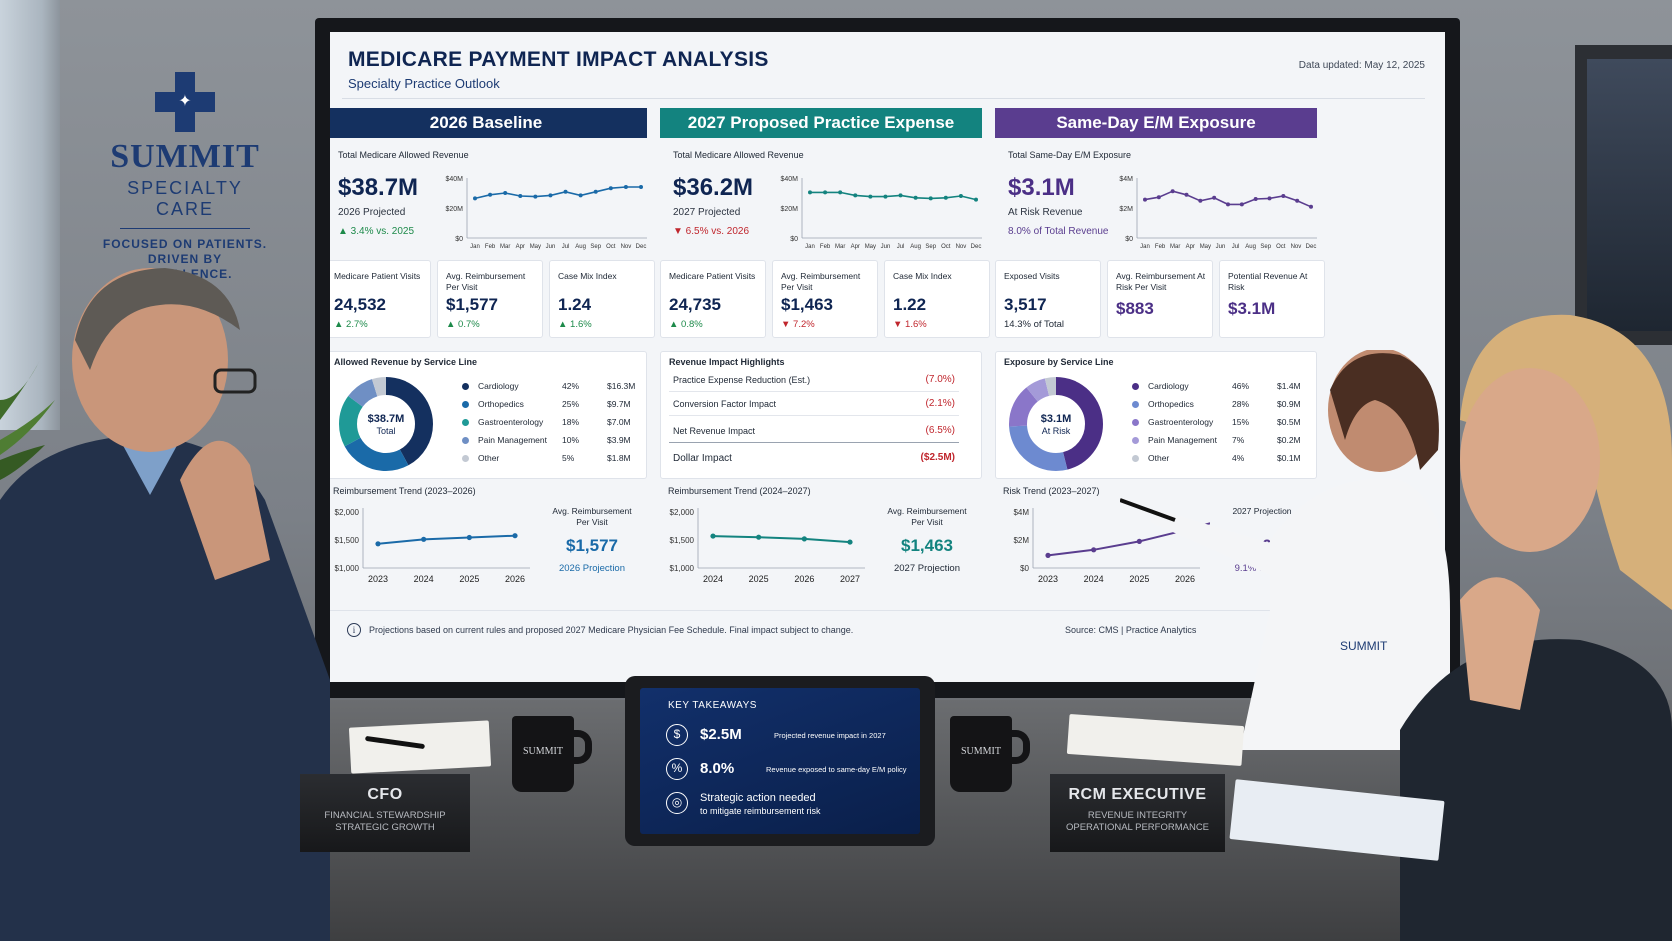 The height and width of the screenshot is (941, 1672). What do you see at coordinates (1156, 123) in the screenshot?
I see `panel-title: Same-Day E/M Exposure` at bounding box center [1156, 123].